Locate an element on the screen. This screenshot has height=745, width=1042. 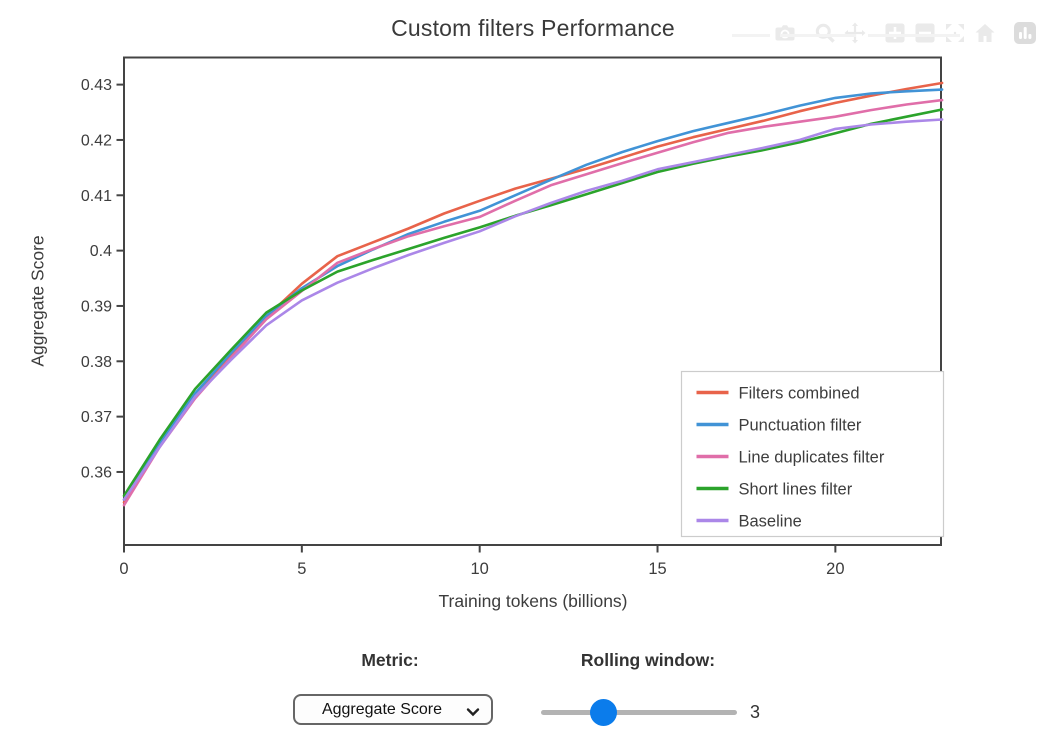
y-tick-label: 0.42 is located at coordinates (96, 140).